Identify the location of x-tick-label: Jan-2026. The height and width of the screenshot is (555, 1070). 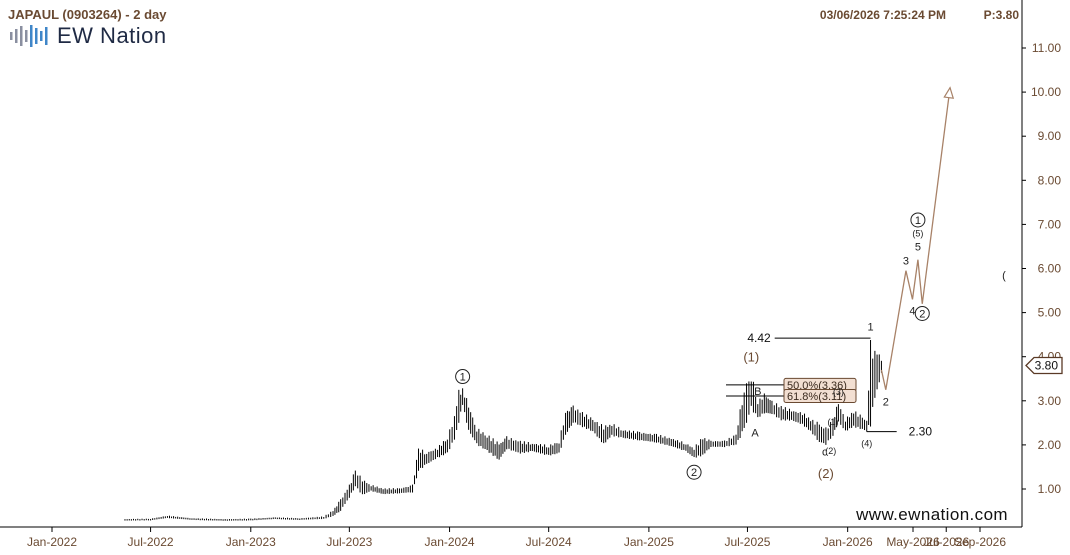
(848, 542).